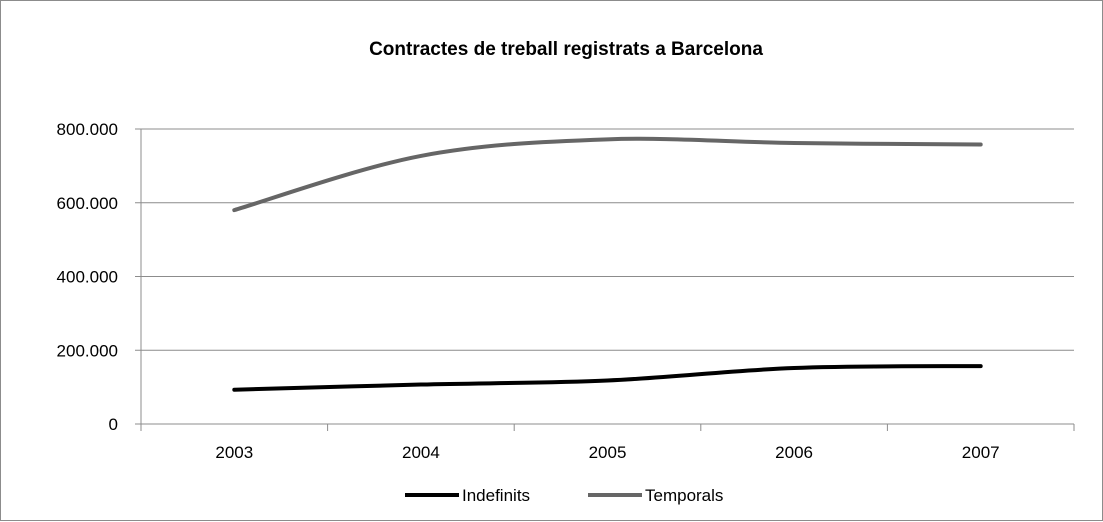 Image resolution: width=1103 pixels, height=522 pixels. I want to click on y-tick-label: 400.000, so click(87, 277).